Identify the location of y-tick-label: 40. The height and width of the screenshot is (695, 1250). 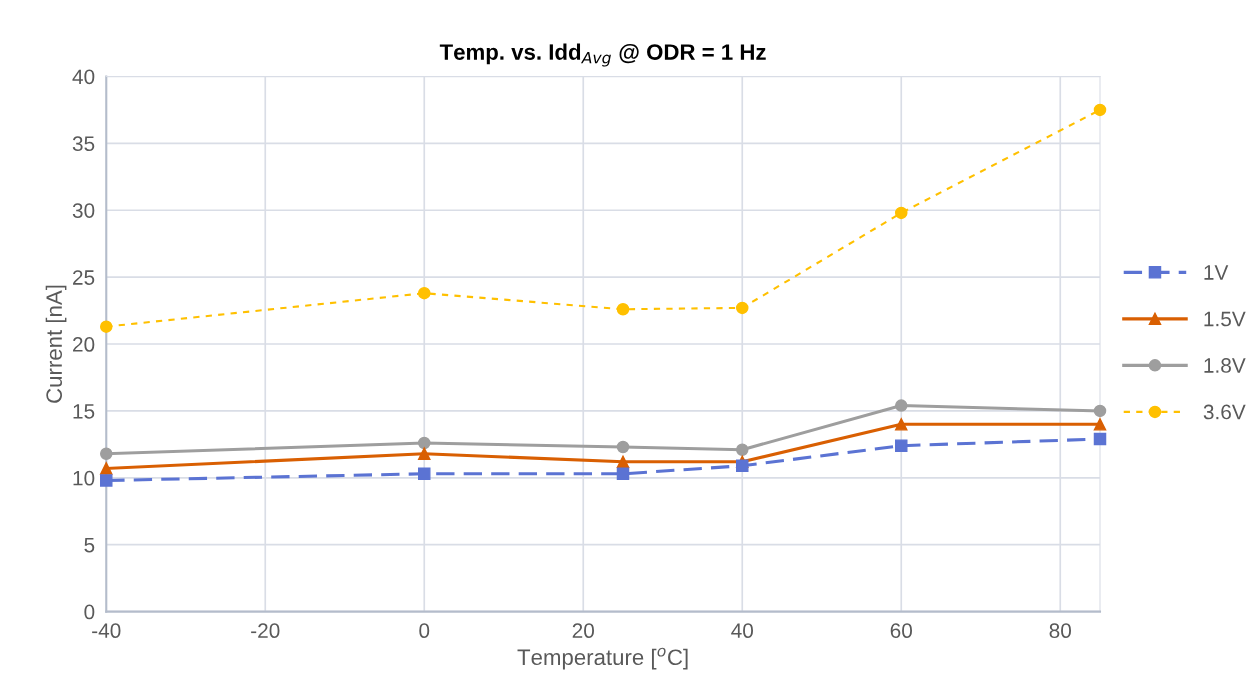
(83, 77).